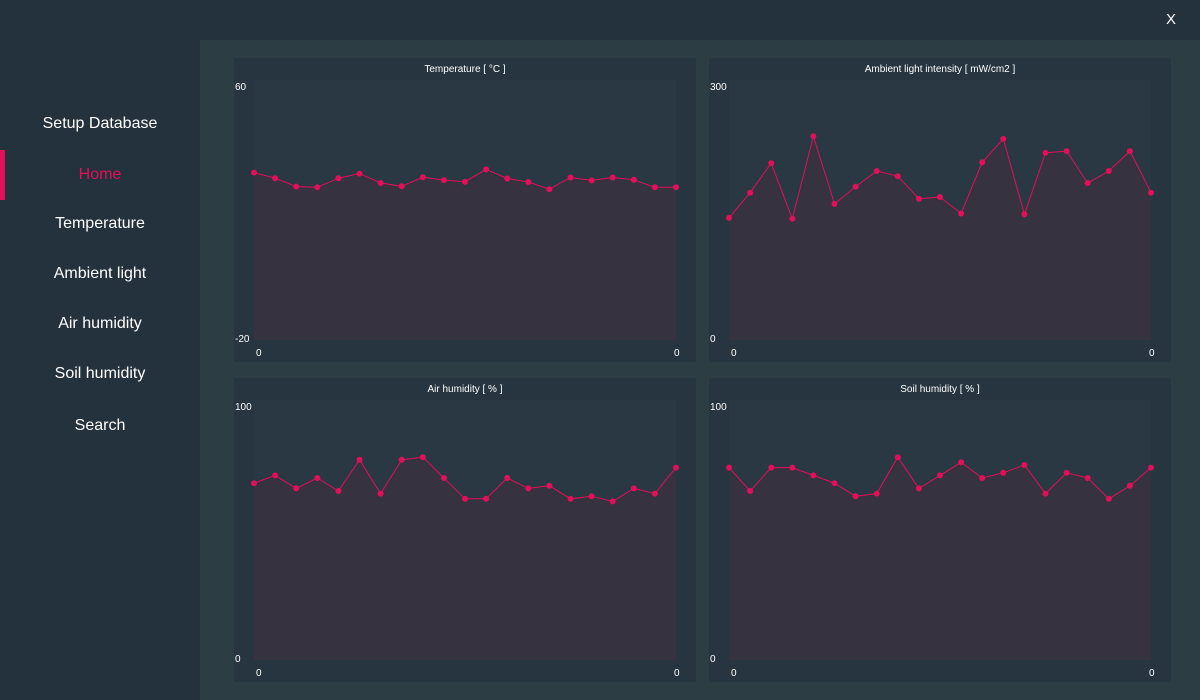 The width and height of the screenshot is (1200, 700). I want to click on air-humidity-chart: 100 0 0 0, so click(457, 539).